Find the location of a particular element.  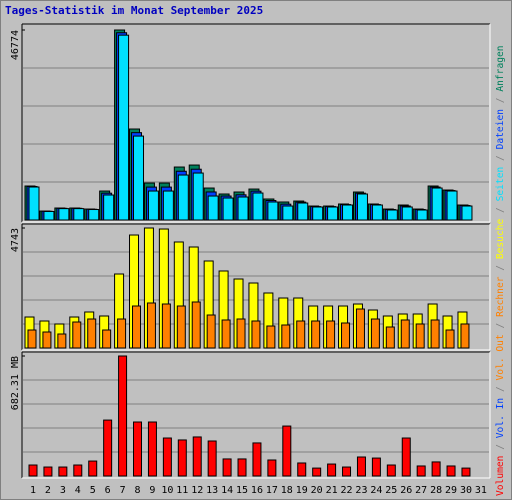

x-tick-label: 27 is located at coordinates (421, 490).